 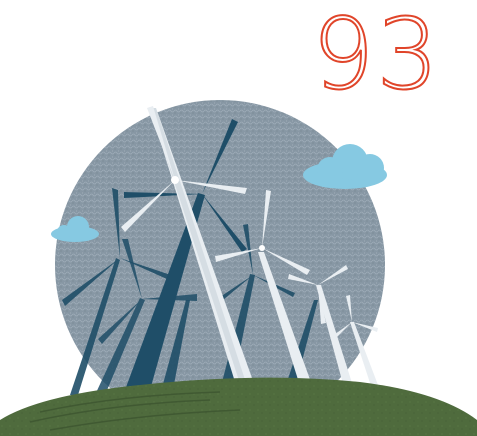 What do you see at coordinates (372, 54) in the screenshot?
I see `page-number-text: 93` at bounding box center [372, 54].